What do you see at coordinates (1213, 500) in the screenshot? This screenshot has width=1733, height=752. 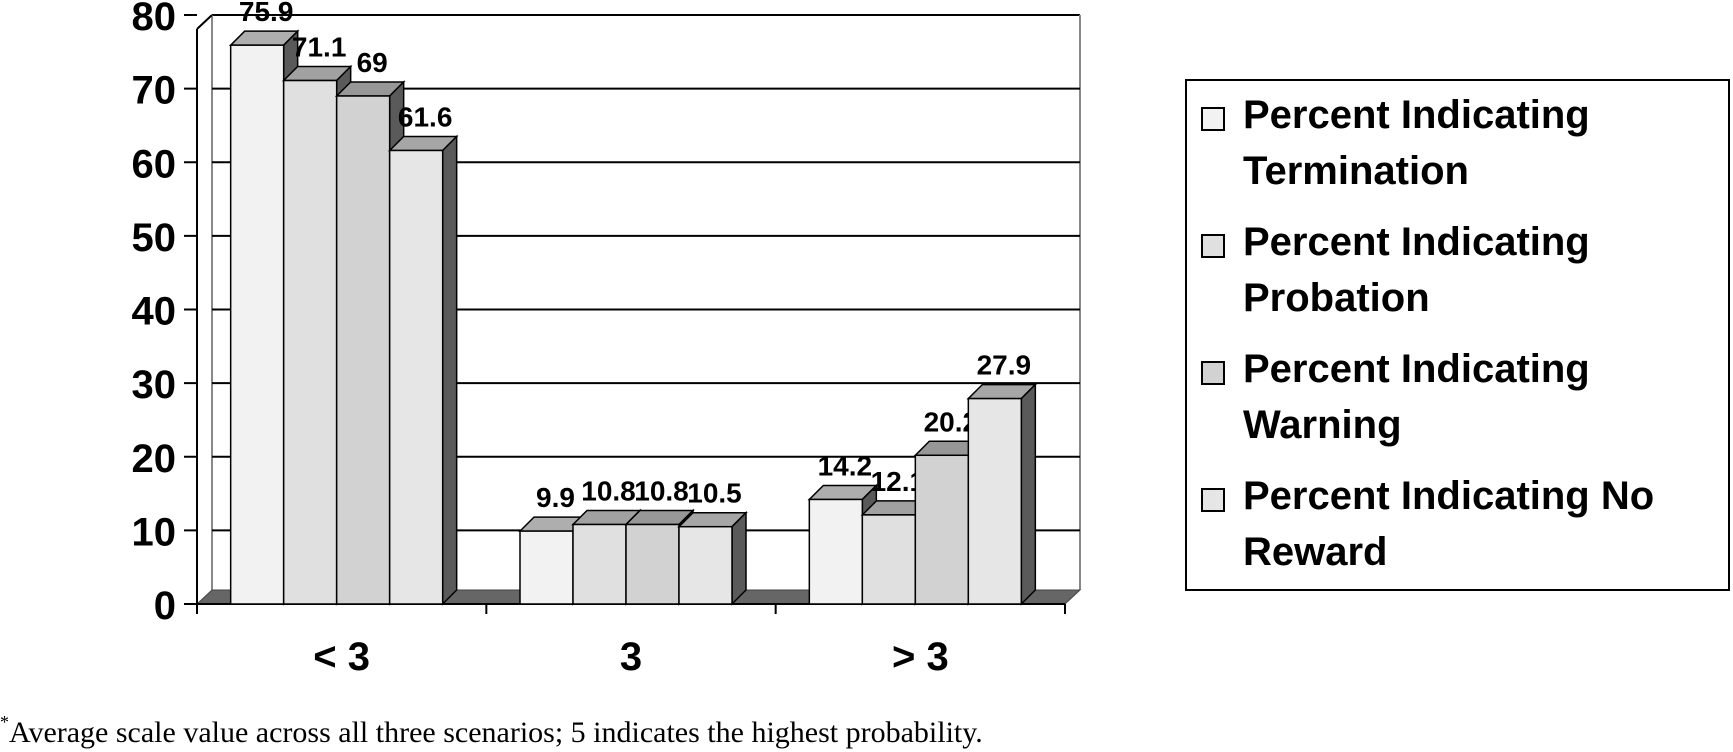 I see `legend-swatch-no-reward` at bounding box center [1213, 500].